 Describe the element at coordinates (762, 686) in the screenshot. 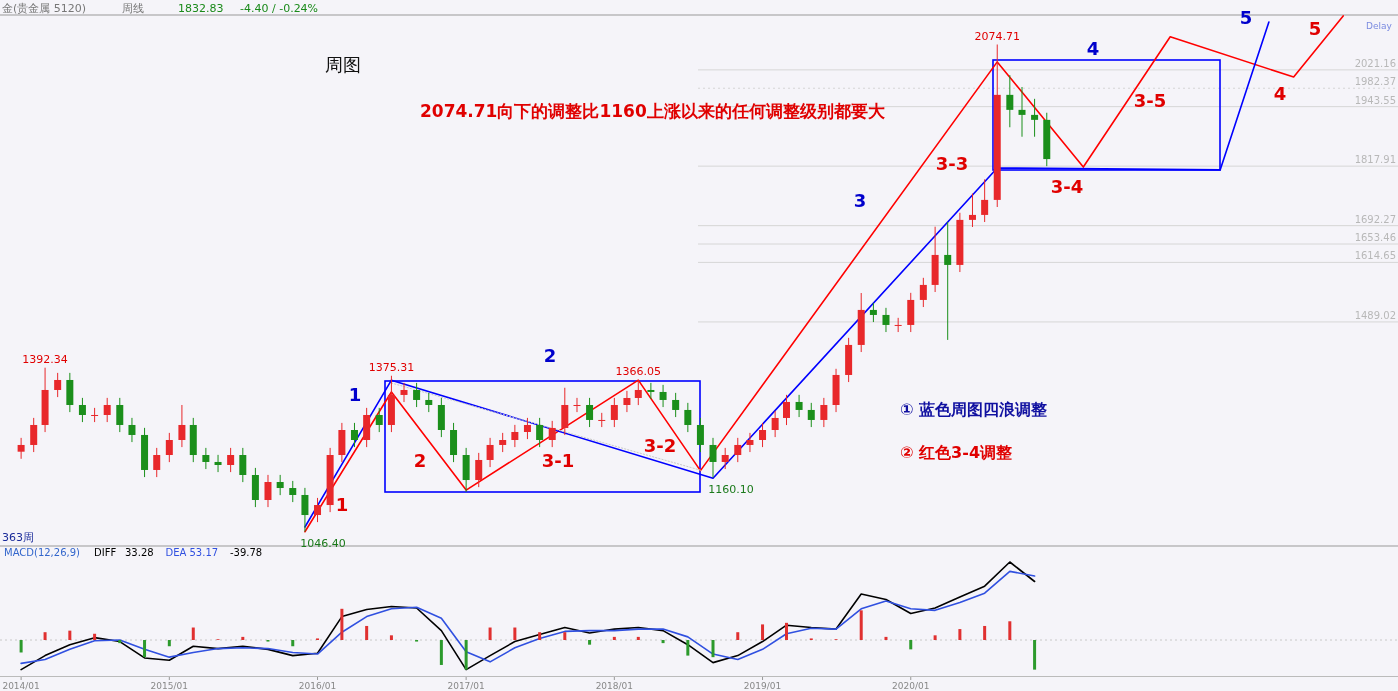

I see `x-tick-label: 2019/01` at that location.